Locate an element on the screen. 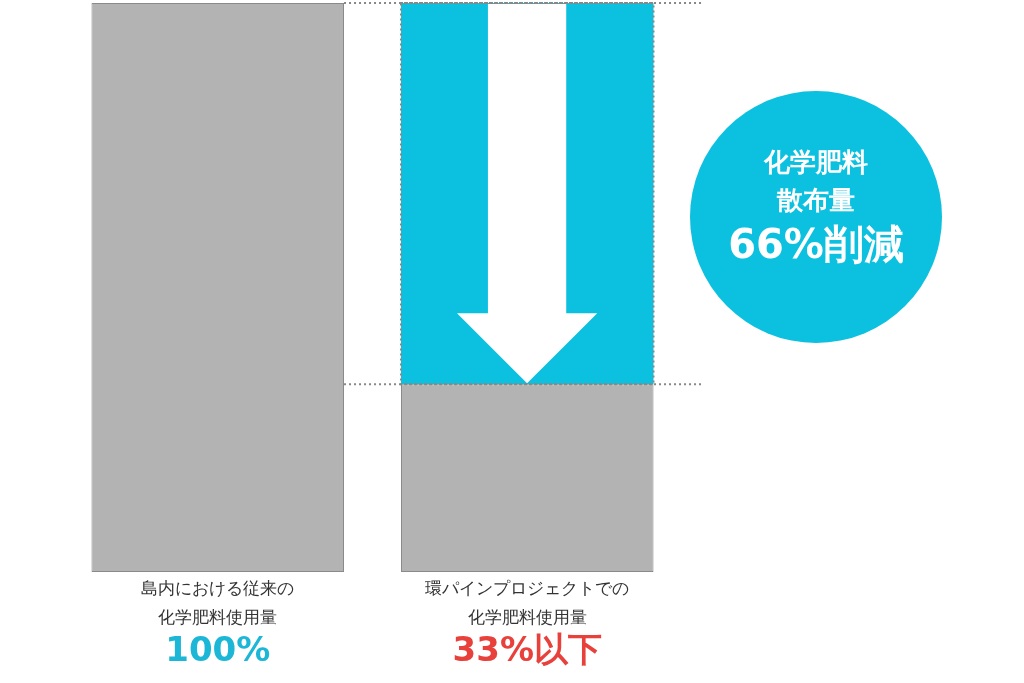 The height and width of the screenshot is (683, 1024). data-label: 33%以下 is located at coordinates (527, 648).